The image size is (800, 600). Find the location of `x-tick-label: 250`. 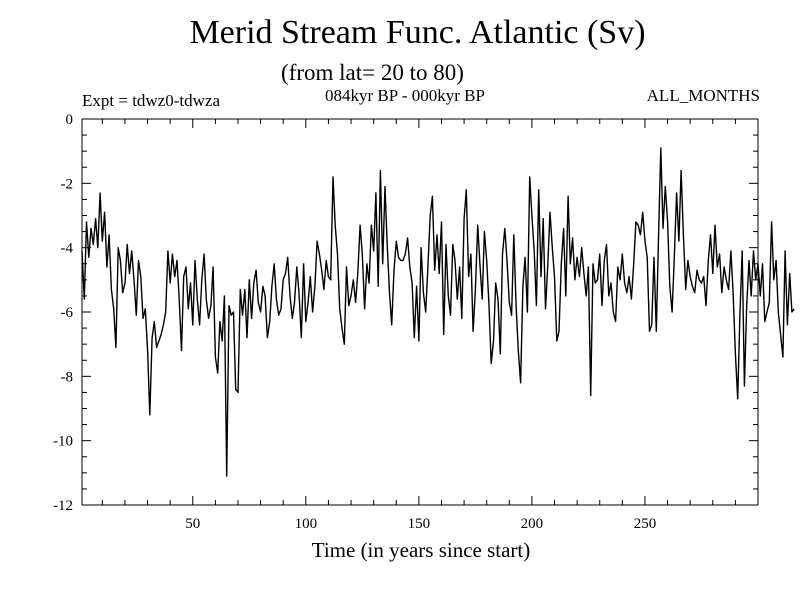

x-tick-label: 250 is located at coordinates (645, 524).